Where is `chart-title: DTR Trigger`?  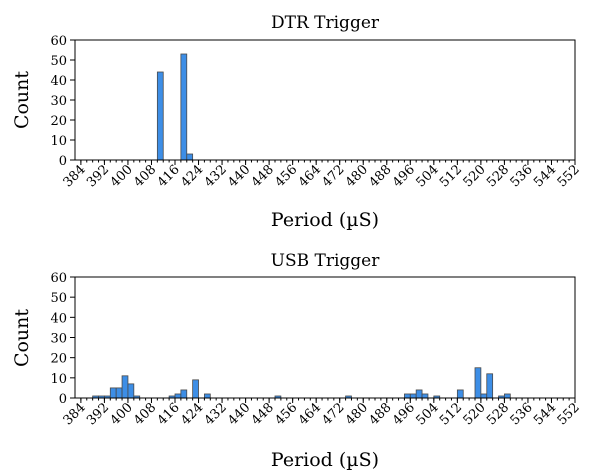 chart-title: DTR Trigger is located at coordinates (325, 23).